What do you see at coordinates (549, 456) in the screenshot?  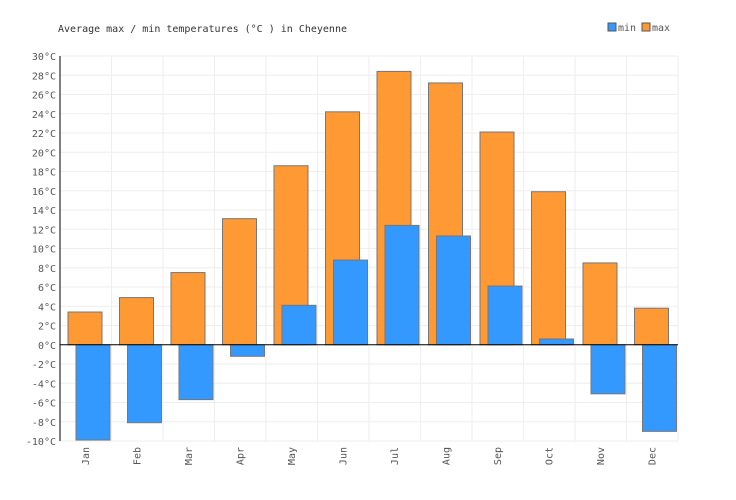 I see `x-tick-label: Oct` at bounding box center [549, 456].